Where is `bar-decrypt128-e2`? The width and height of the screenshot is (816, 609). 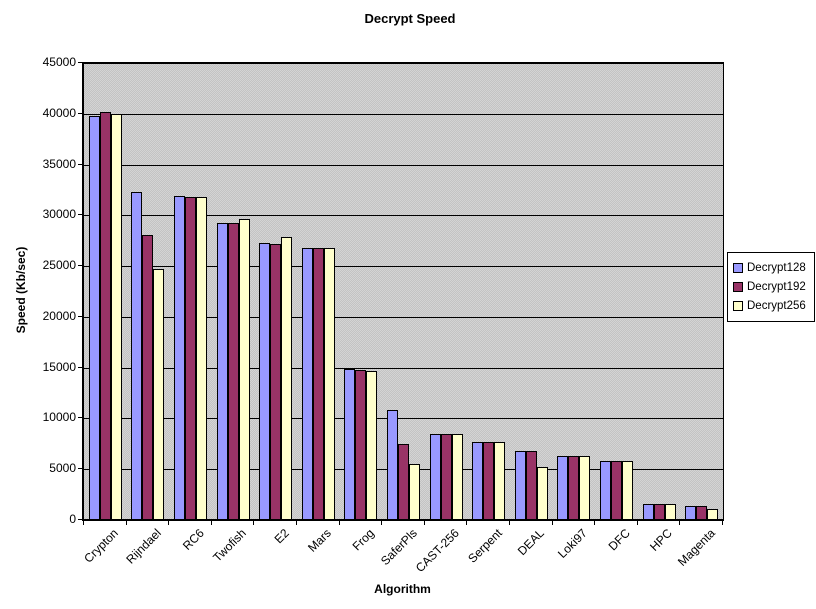
bar-decrypt128-e2 is located at coordinates (264, 381).